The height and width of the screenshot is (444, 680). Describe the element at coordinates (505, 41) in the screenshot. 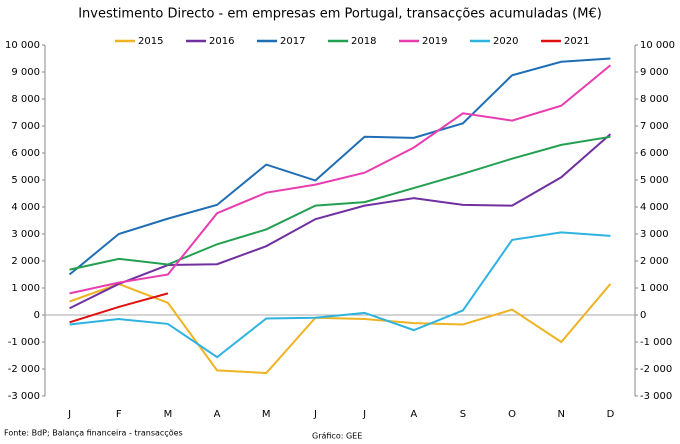

I see `legend-label: 2020` at that location.